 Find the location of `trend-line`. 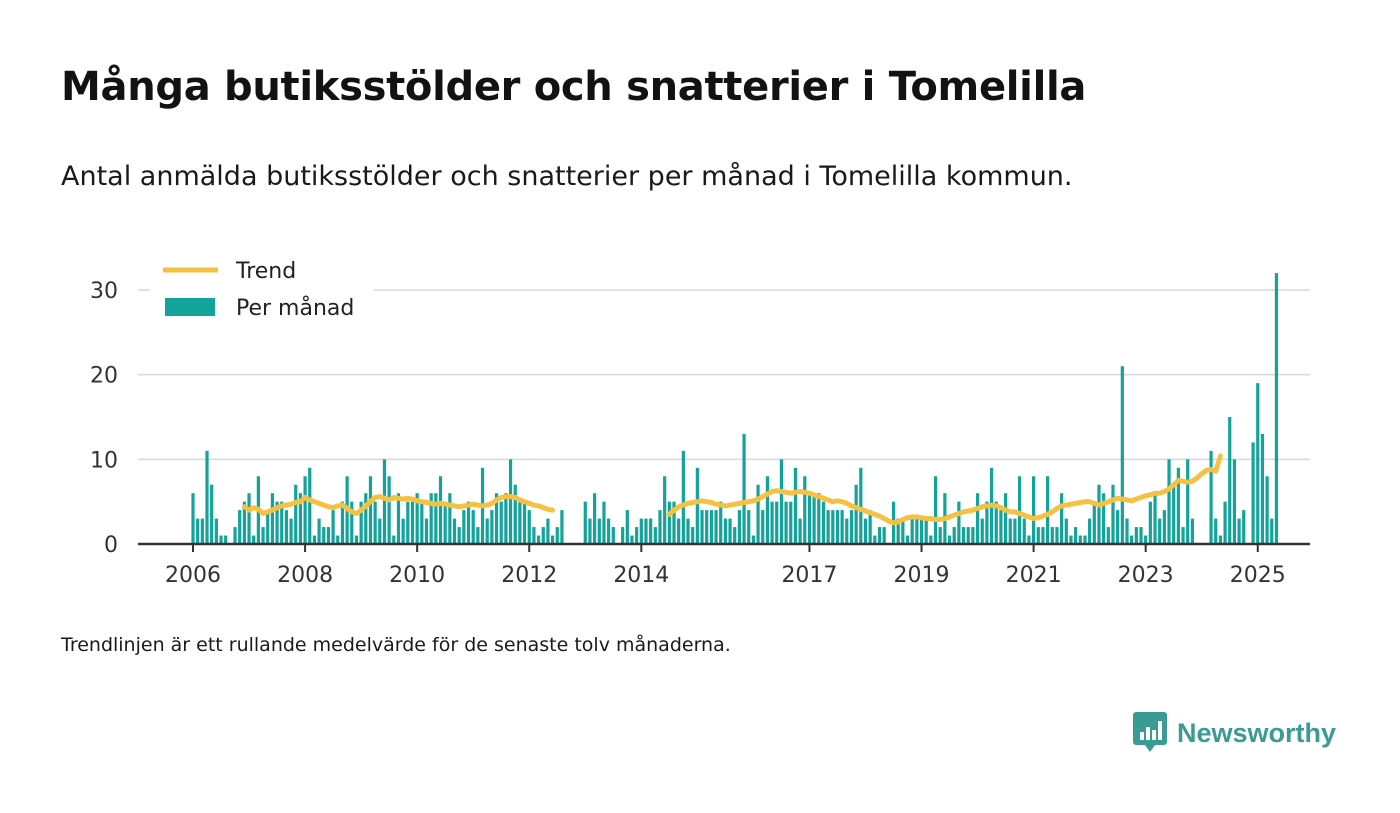

trend-line is located at coordinates (732, 489).